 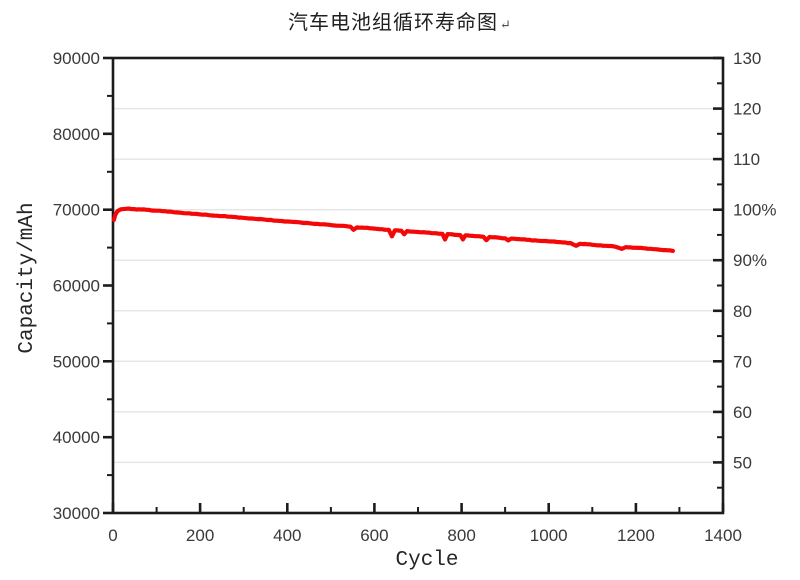 I want to click on left-tick-label: 70000, so click(x=76, y=210).